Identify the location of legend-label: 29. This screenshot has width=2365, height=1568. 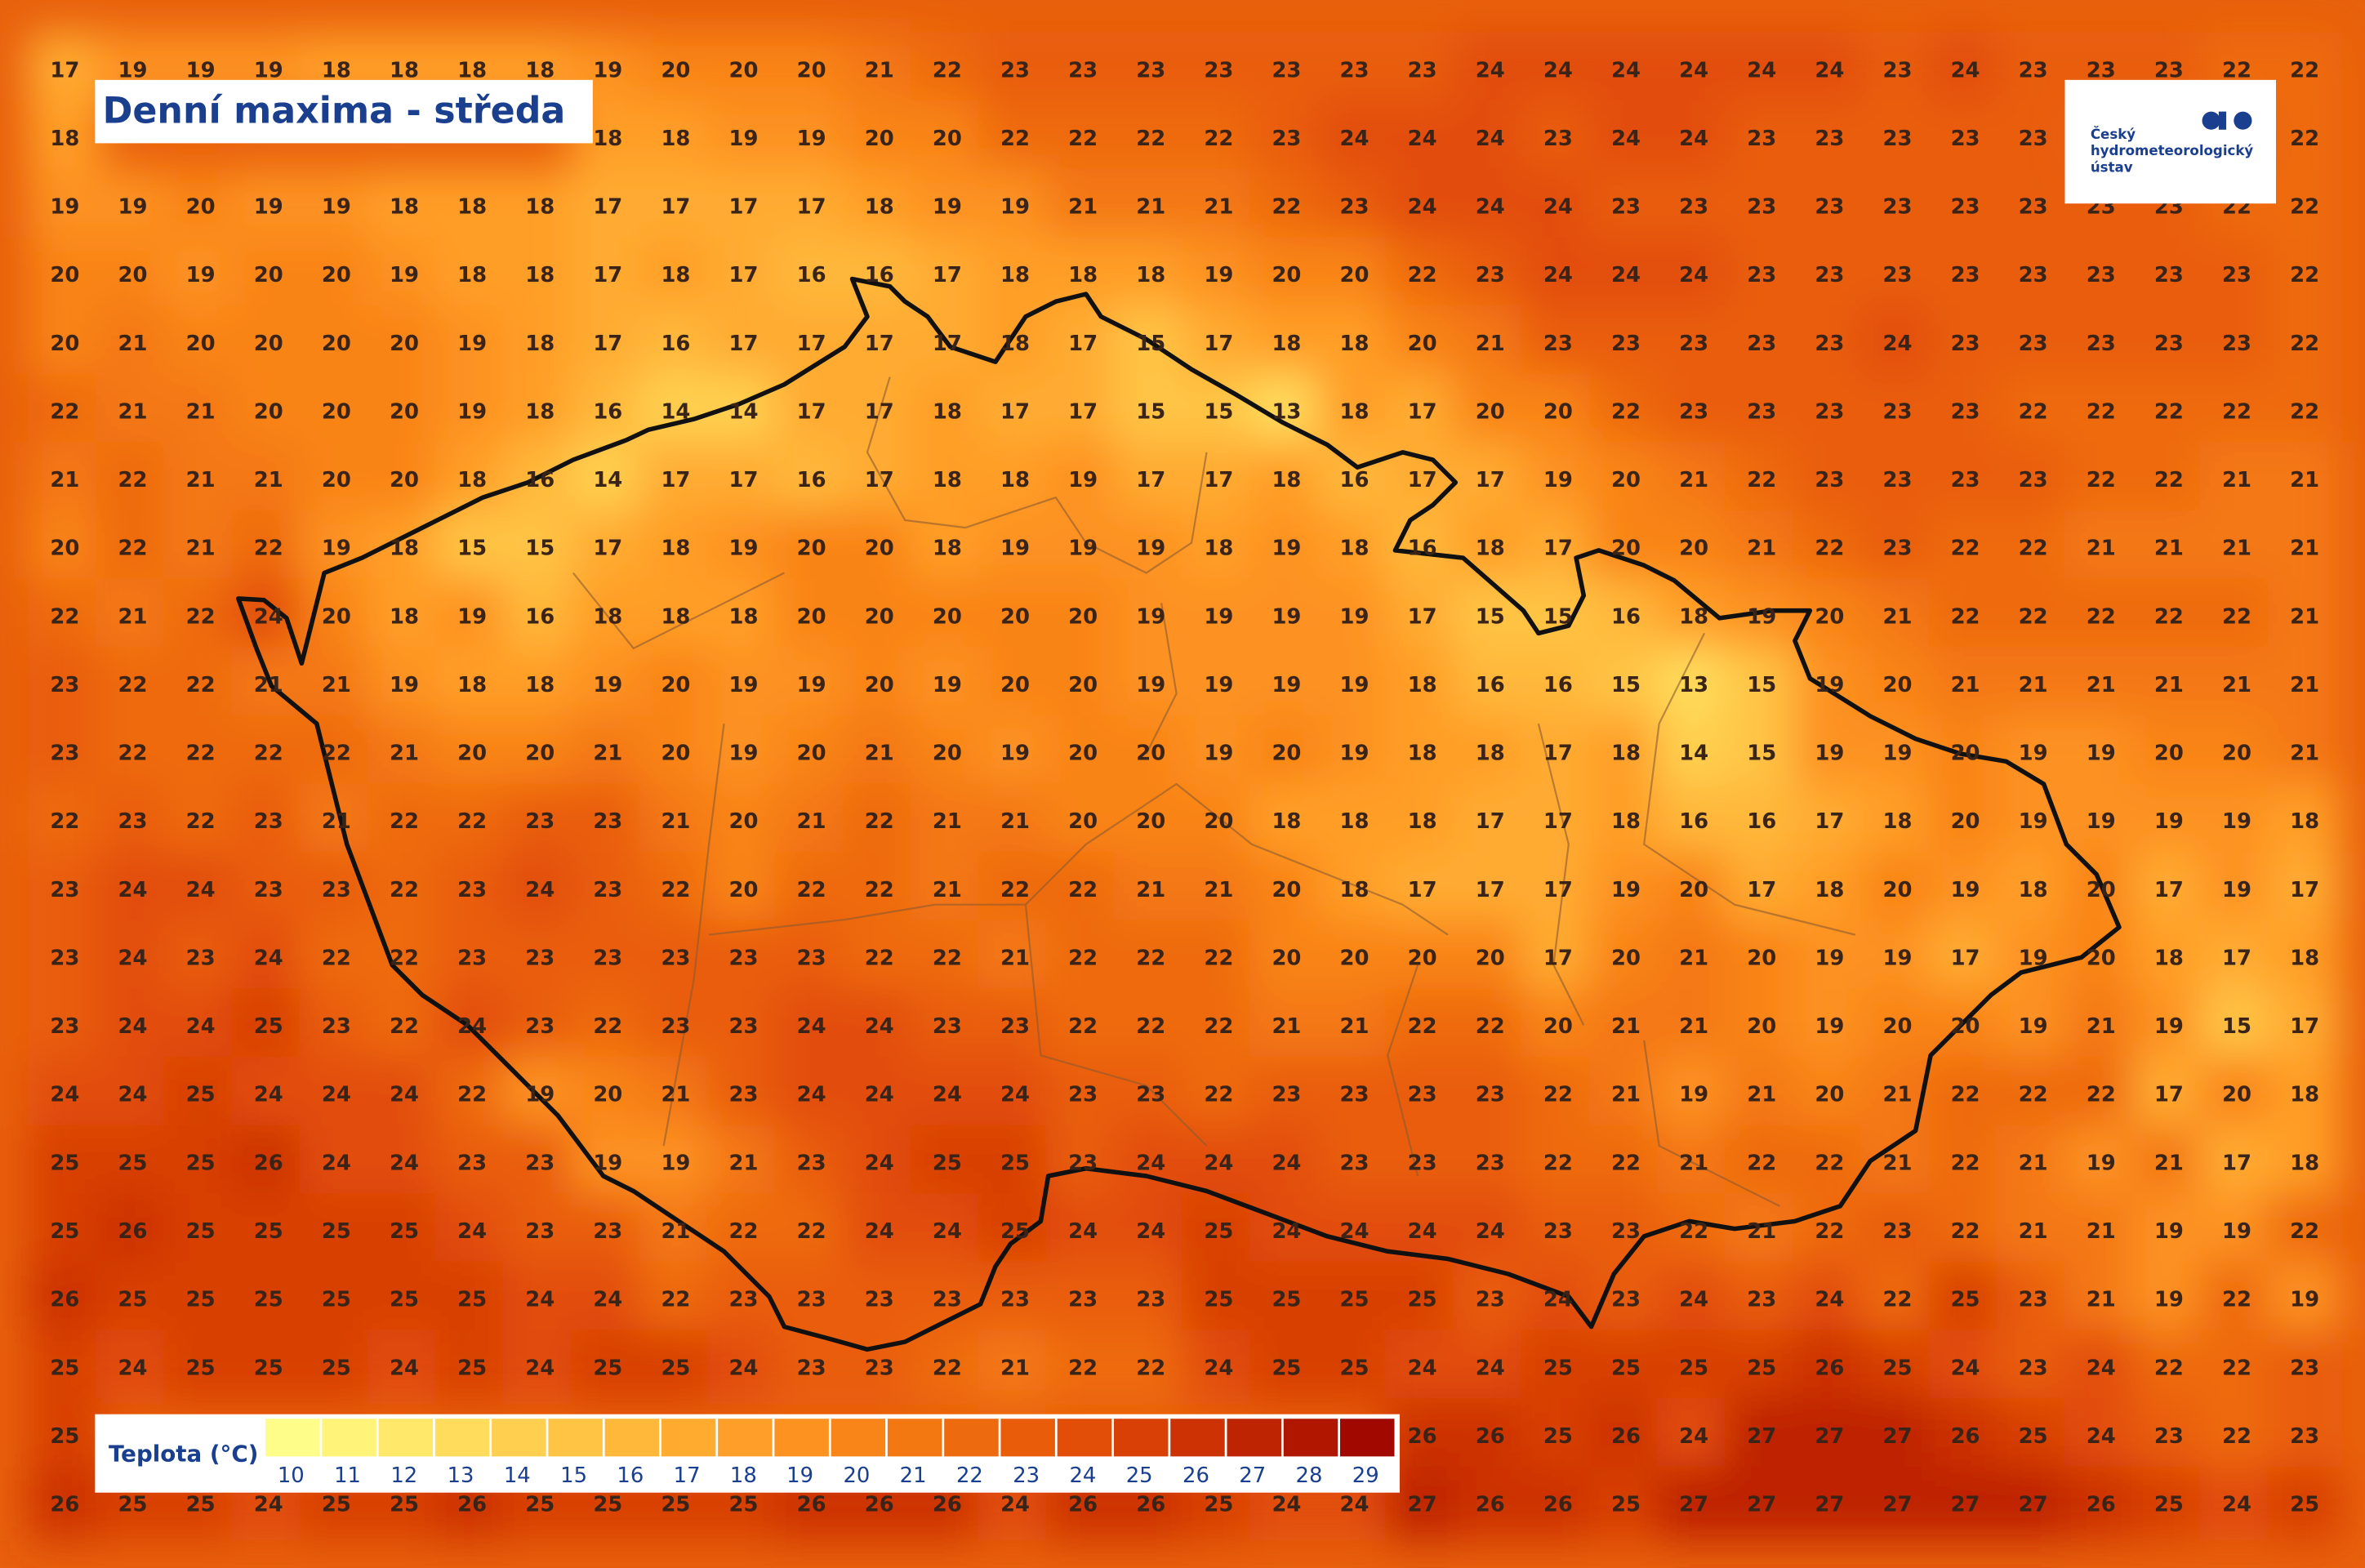
(1365, 1475).